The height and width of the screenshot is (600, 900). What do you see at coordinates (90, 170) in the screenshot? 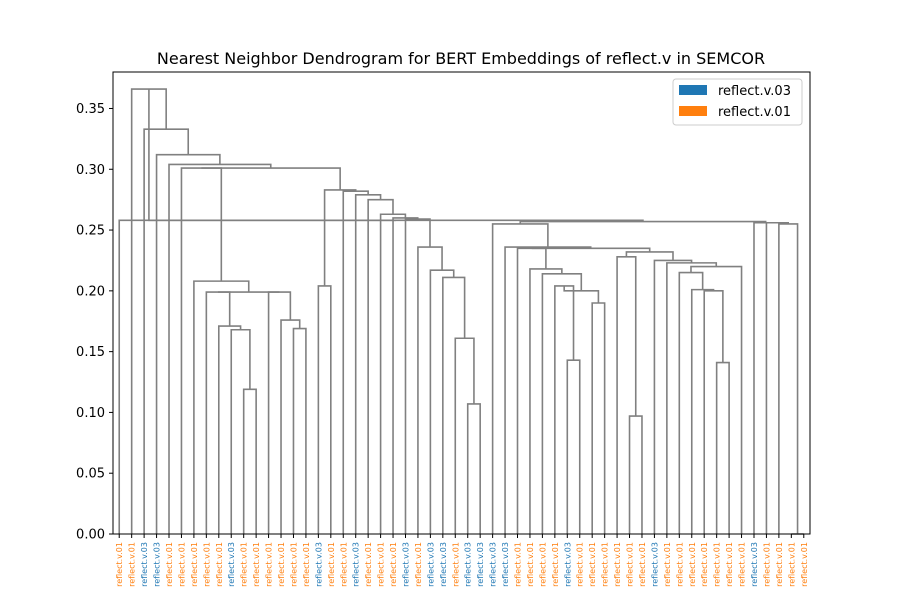
I see `y-tick-label: 0.30` at bounding box center [90, 170].